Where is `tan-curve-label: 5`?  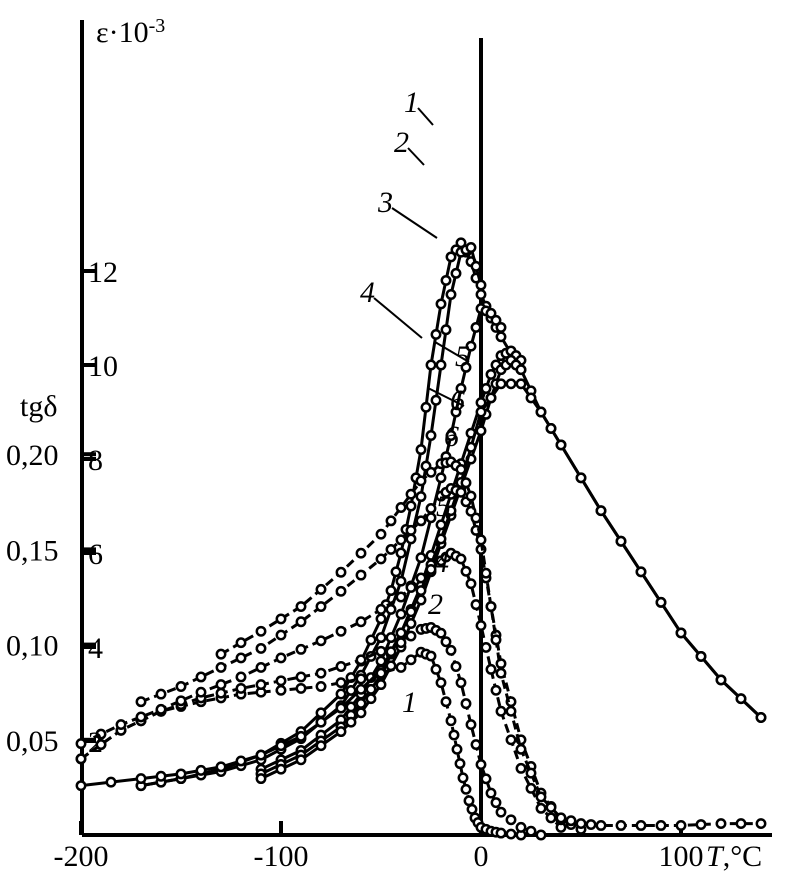 tan-curve-label: 5 is located at coordinates (443, 506).